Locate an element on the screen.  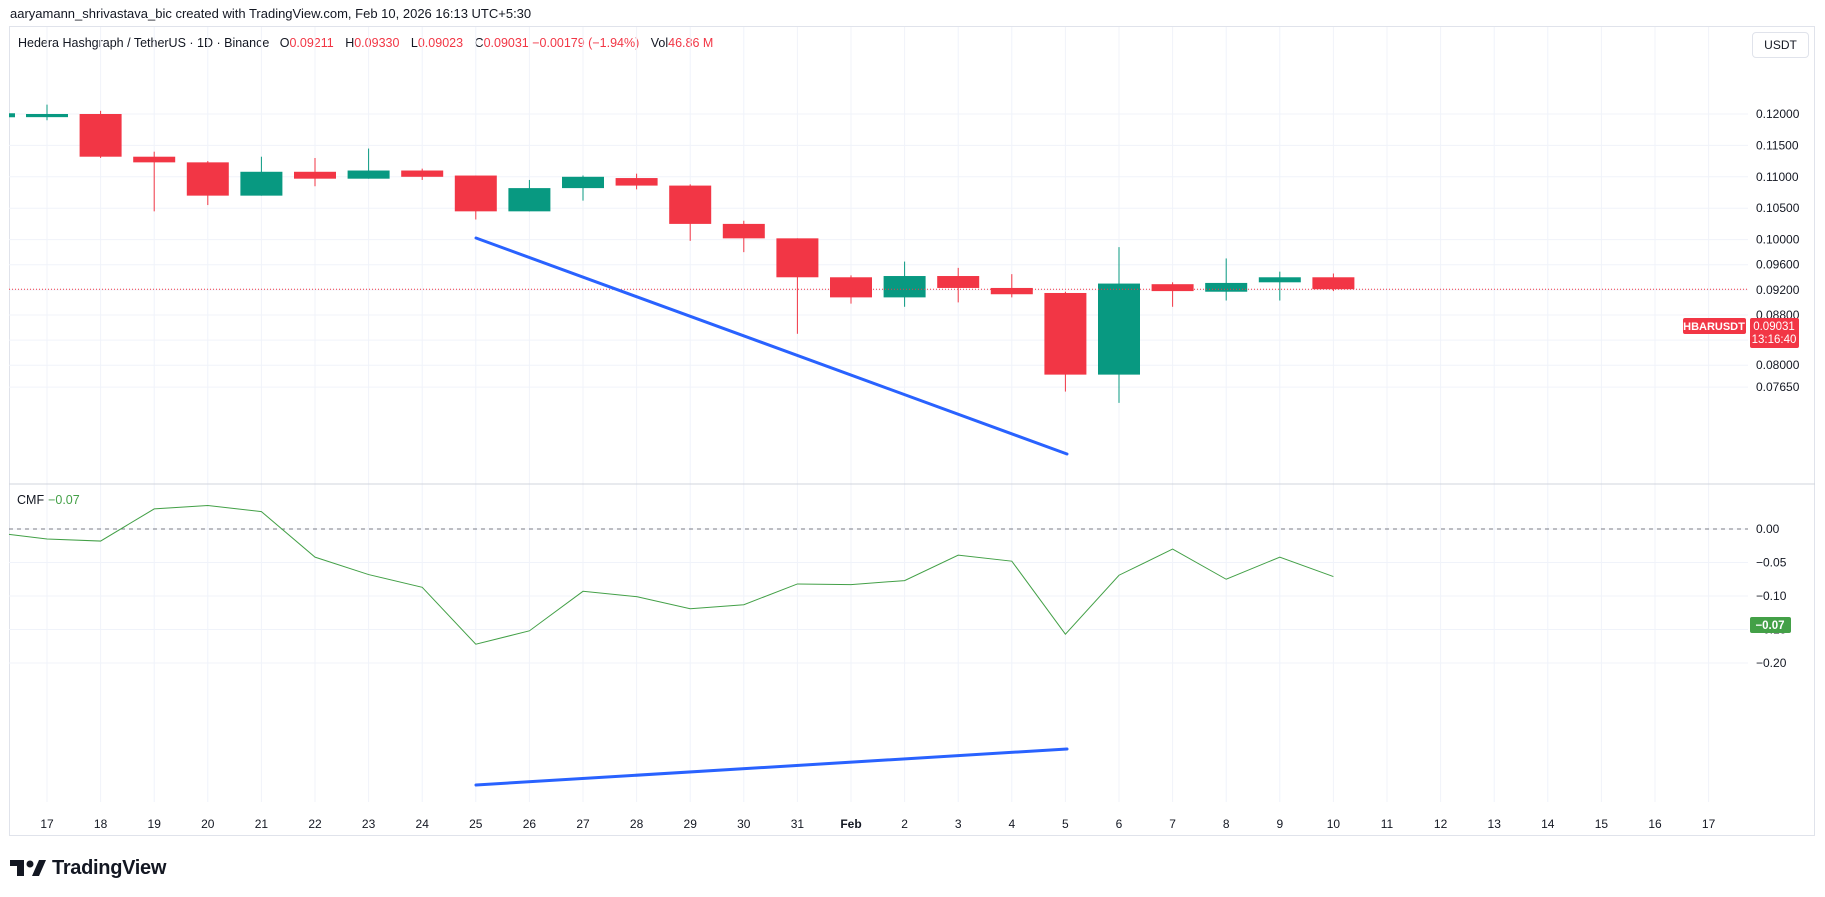
time-tick-label: 26 is located at coordinates (530, 824).